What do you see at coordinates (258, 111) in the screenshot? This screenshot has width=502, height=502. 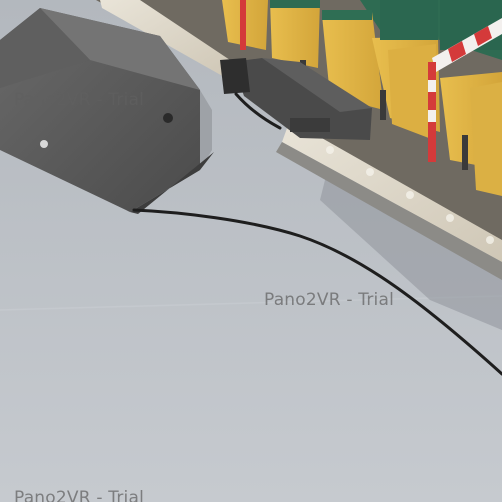 I see `audio-cable-upper` at bounding box center [258, 111].